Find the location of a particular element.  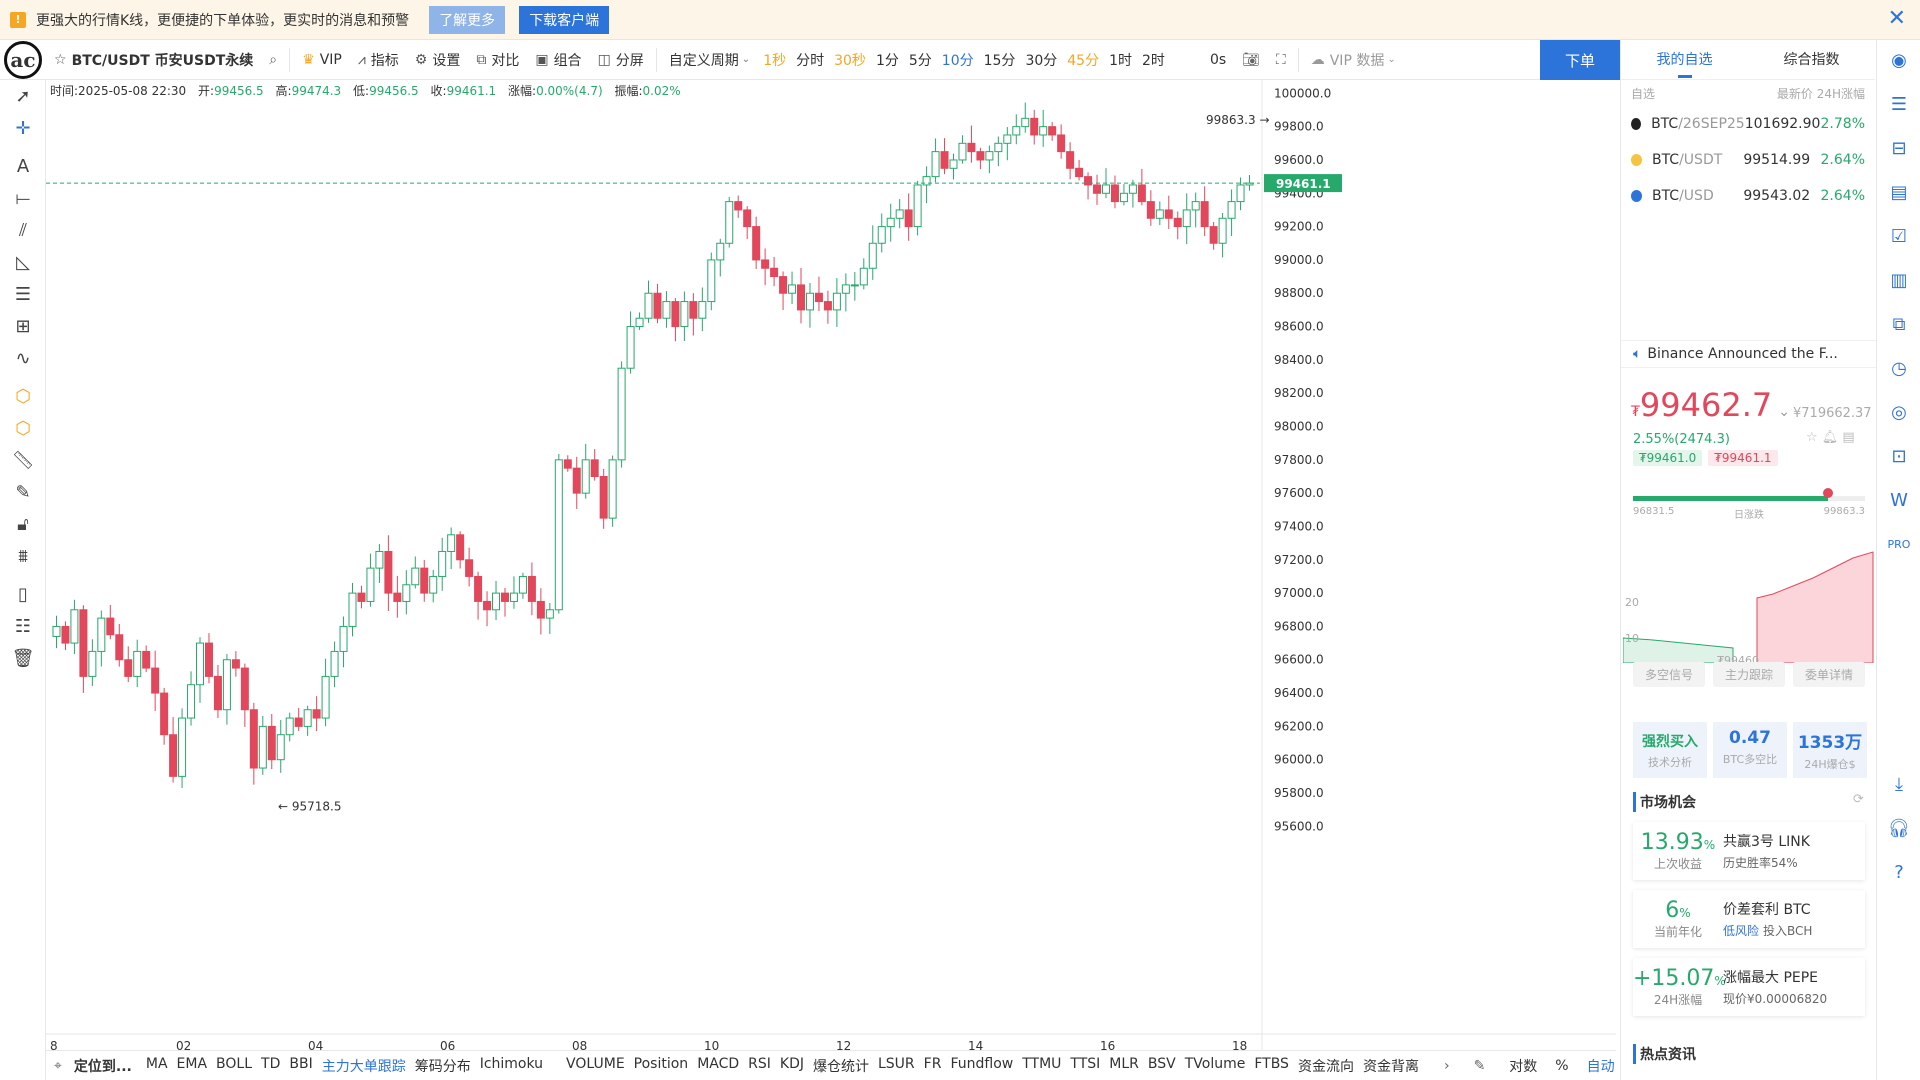

edit-icon: ✎ is located at coordinates (1479, 1065).